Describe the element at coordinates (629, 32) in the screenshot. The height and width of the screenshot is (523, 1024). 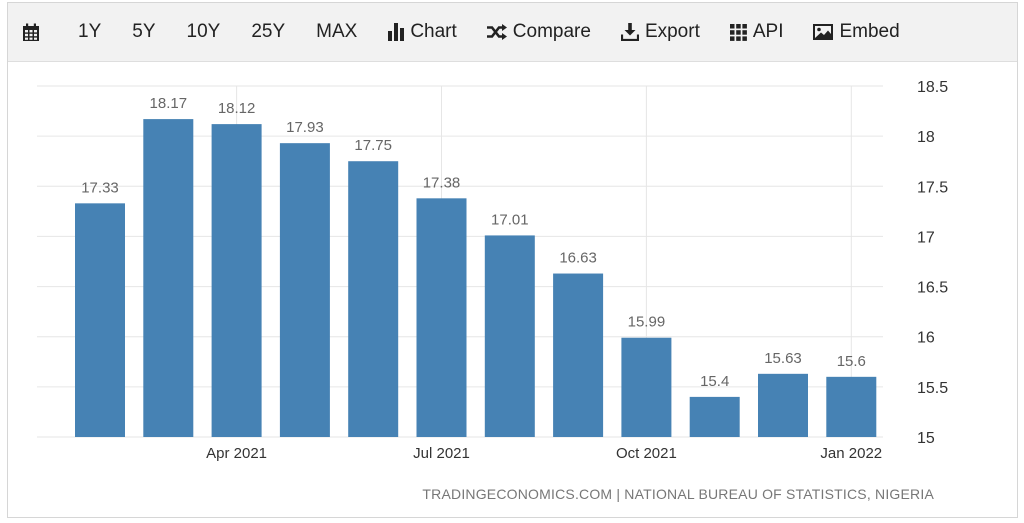
I see `download-icon` at that location.